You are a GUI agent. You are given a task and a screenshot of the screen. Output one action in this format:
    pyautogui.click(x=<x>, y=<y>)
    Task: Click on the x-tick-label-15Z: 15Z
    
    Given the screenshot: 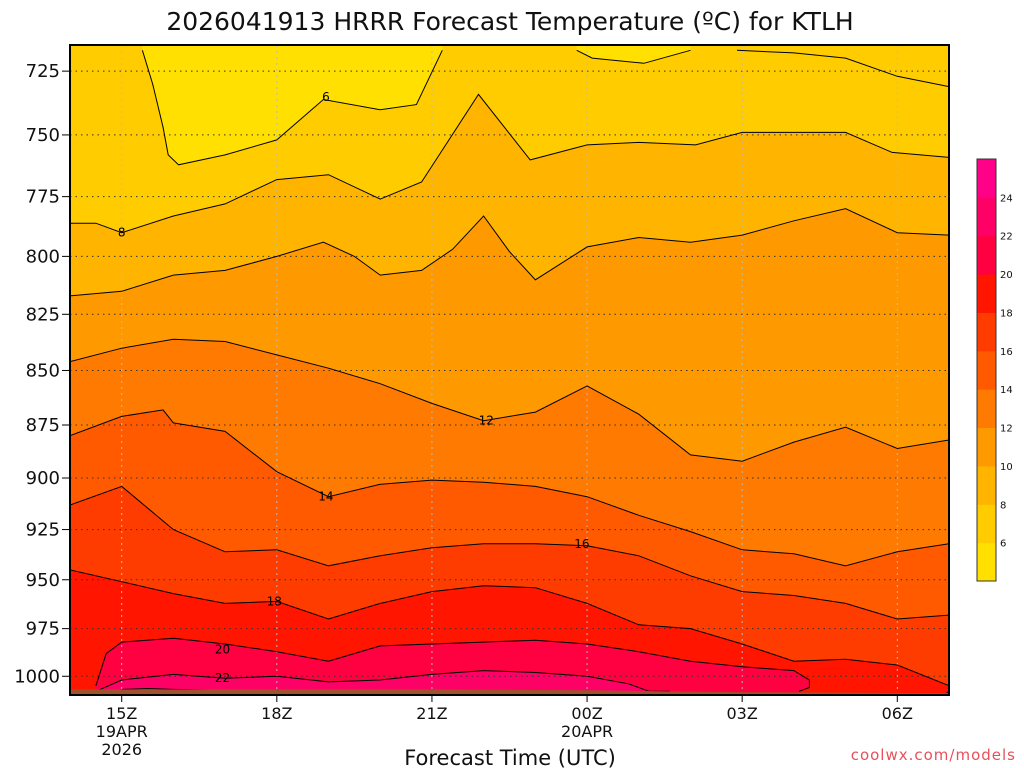 What is the action you would take?
    pyautogui.click(x=121, y=713)
    